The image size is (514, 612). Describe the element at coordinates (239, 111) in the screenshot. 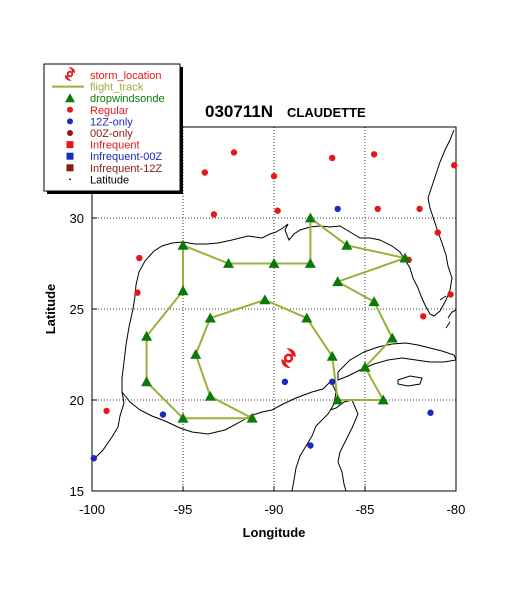

I see `title-storm-id: 030711N` at that location.